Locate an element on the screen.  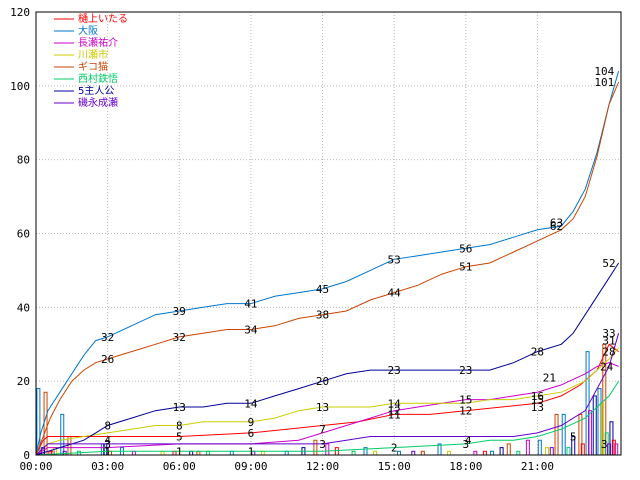
legend-entry: 長瀬祐介 is located at coordinates (98, 42).